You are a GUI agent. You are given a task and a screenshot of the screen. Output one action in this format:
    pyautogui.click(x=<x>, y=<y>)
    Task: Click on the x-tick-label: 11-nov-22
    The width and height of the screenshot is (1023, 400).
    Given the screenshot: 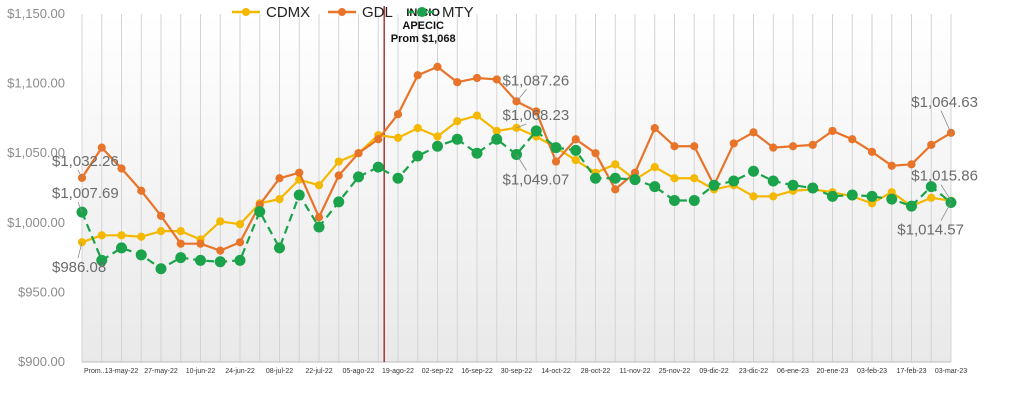 What is the action you would take?
    pyautogui.click(x=634, y=371)
    